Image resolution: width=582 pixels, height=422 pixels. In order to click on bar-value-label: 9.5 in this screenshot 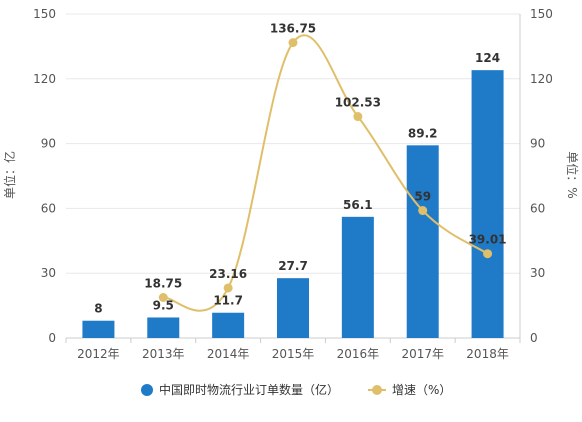, I will do `click(163, 305)`.